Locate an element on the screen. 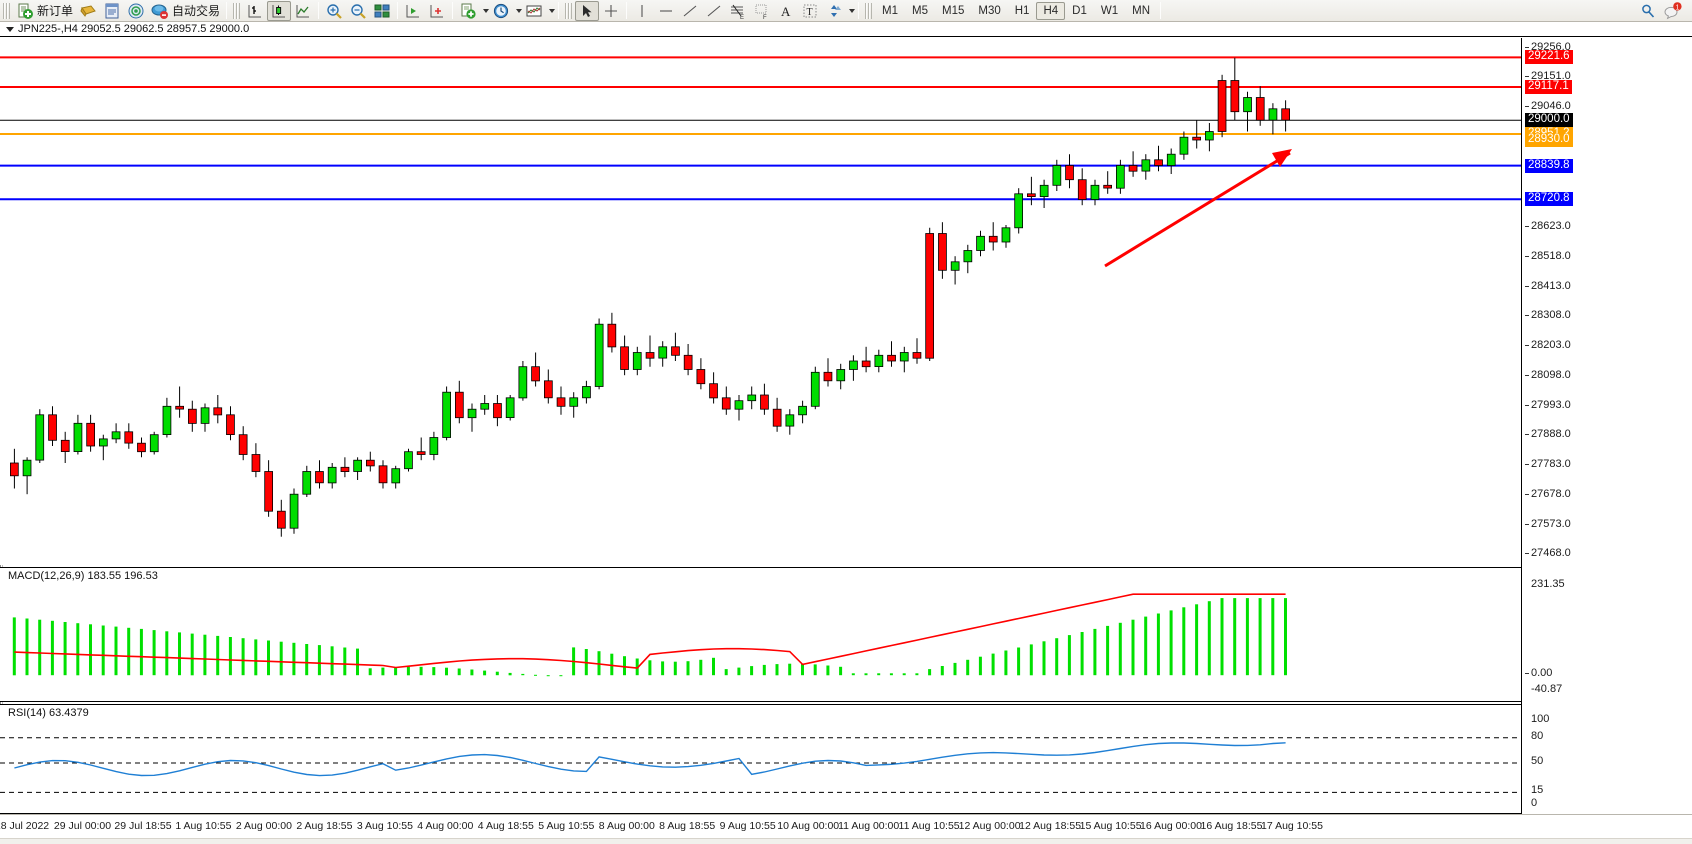 The width and height of the screenshot is (1692, 844). timeframe-m30: M30 is located at coordinates (989, 11).